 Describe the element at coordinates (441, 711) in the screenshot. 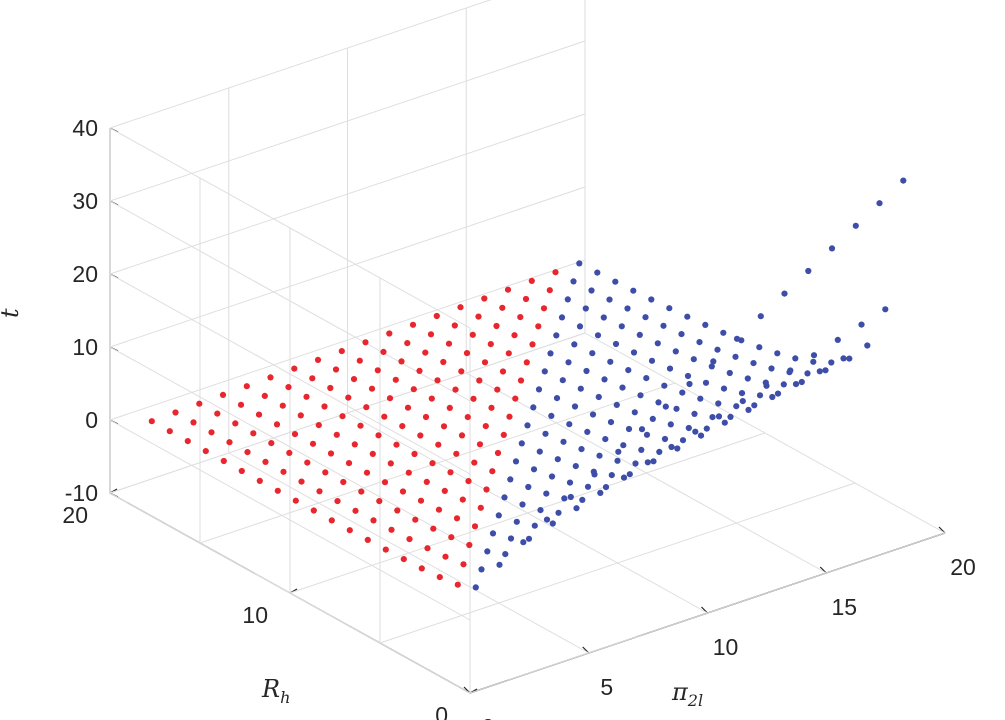

I see `y-tick-label: 0` at that location.